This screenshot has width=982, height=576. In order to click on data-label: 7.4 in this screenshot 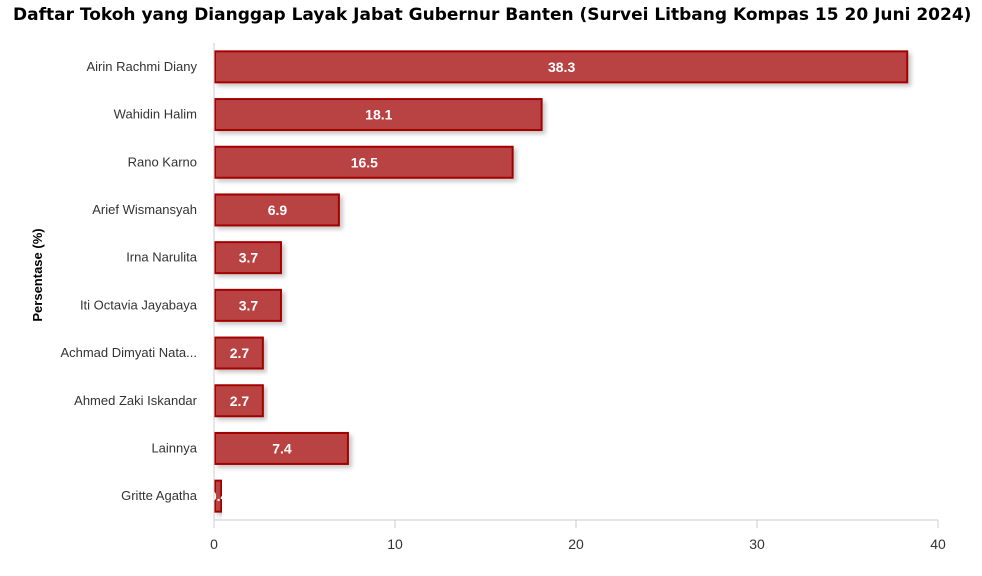, I will do `click(282, 448)`.